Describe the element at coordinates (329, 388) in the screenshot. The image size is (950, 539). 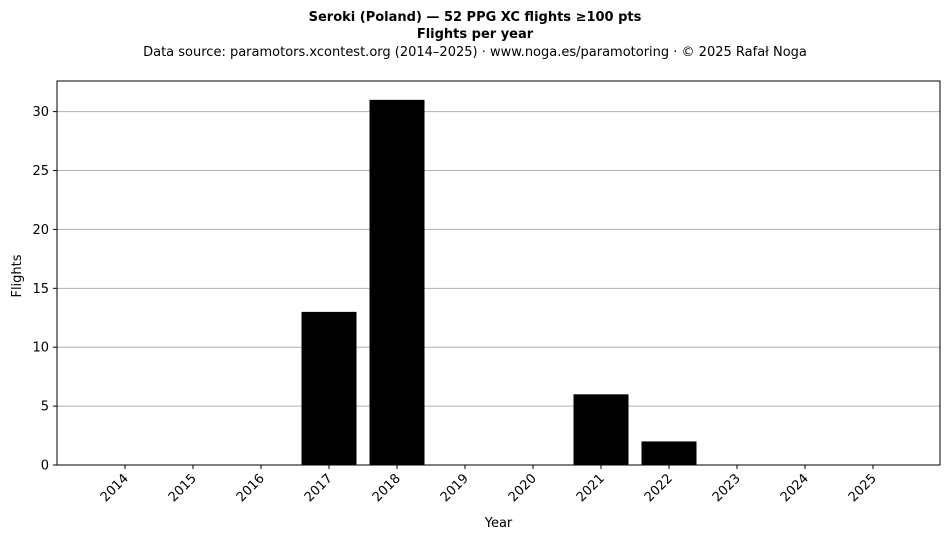
I see `bar-2017` at that location.